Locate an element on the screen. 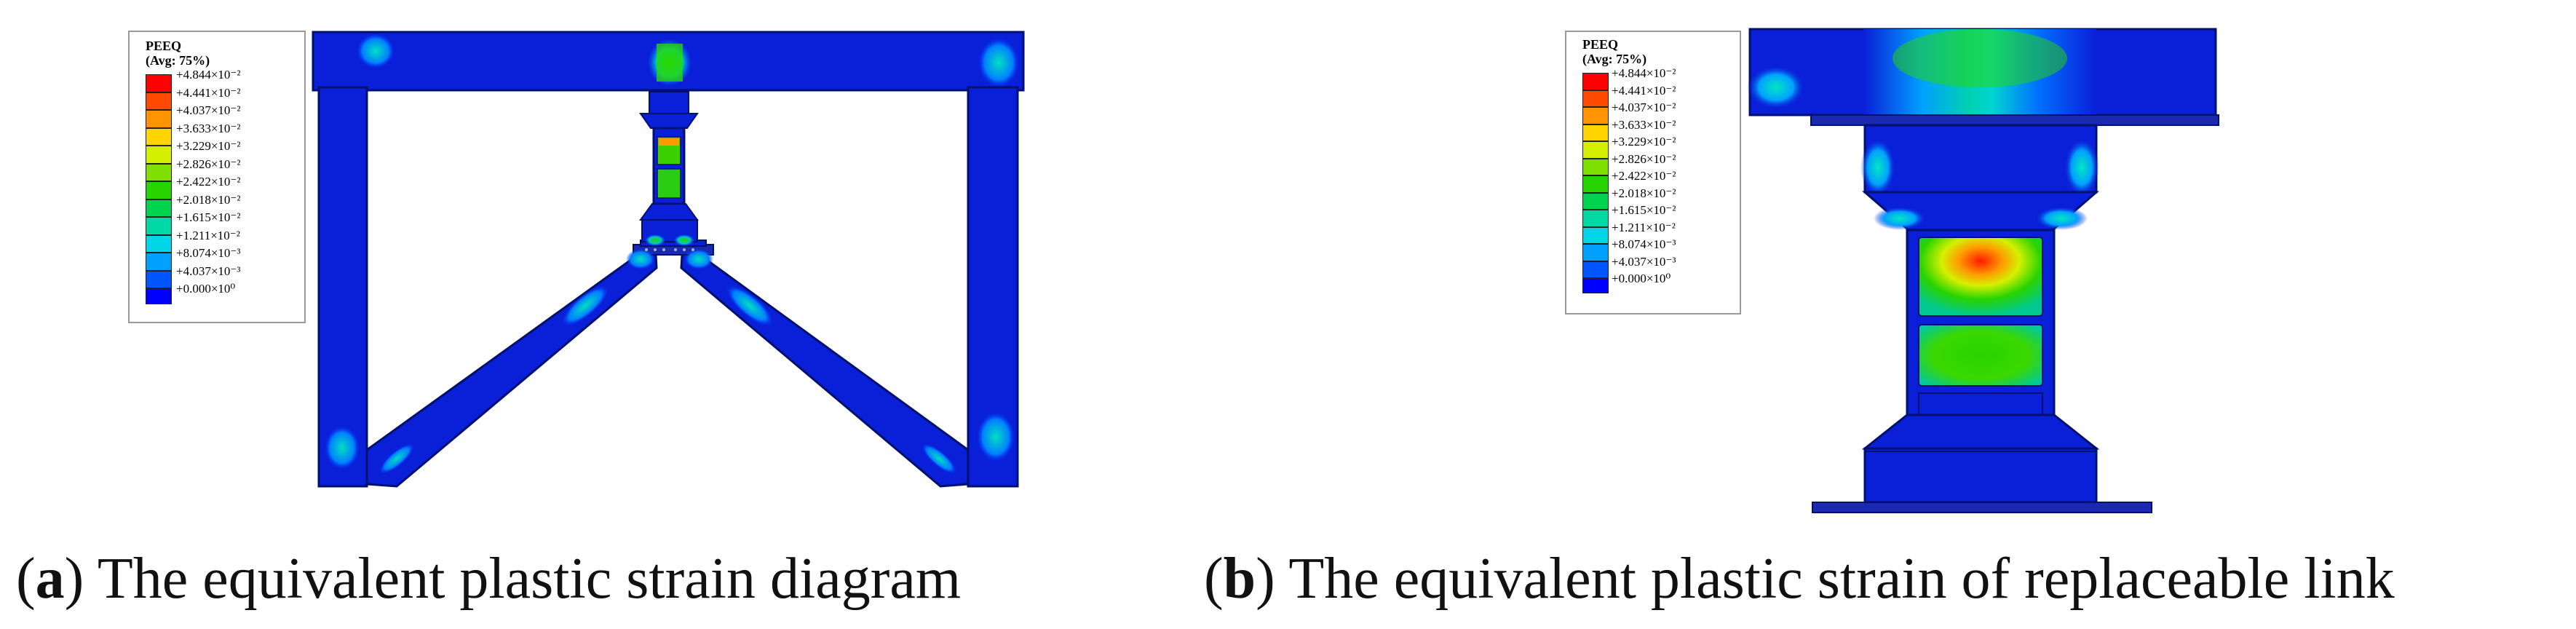 This screenshot has width=2576, height=629. legend-b-label: +4.844×10⁻² is located at coordinates (1644, 73).